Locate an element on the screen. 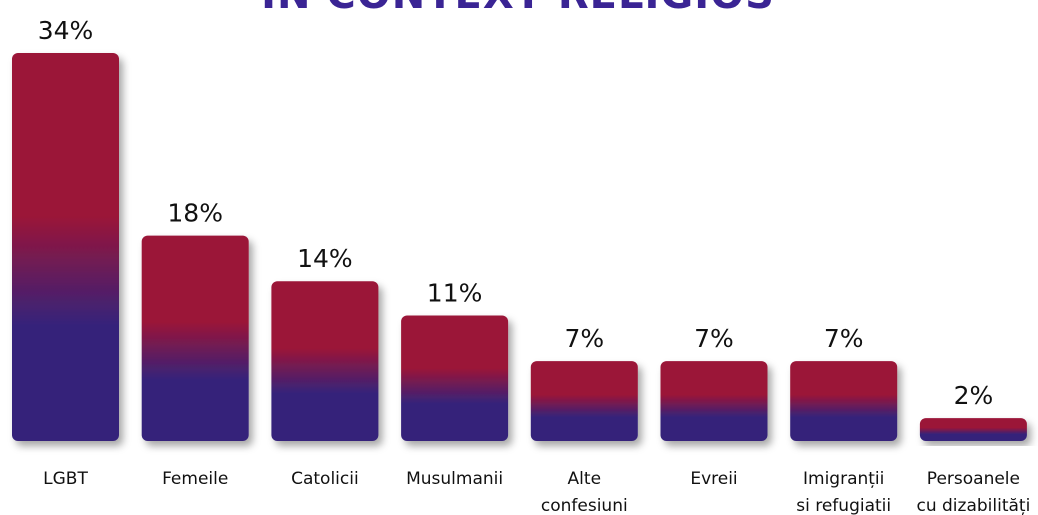 The height and width of the screenshot is (515, 1038). bar-value-label: 14% is located at coordinates (325, 258).